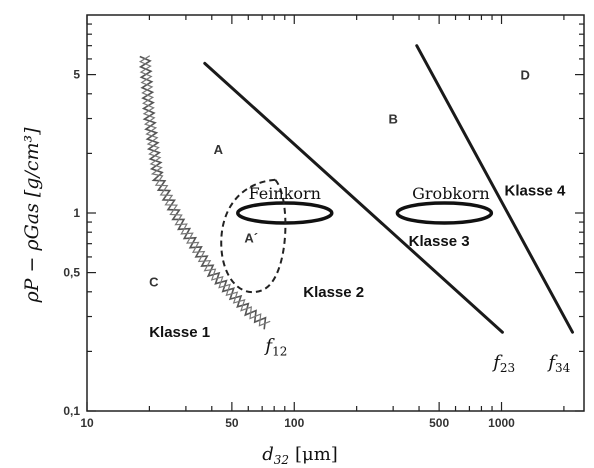  Describe the element at coordinates (439, 423) in the screenshot. I see `x-tick-label: 500` at that location.